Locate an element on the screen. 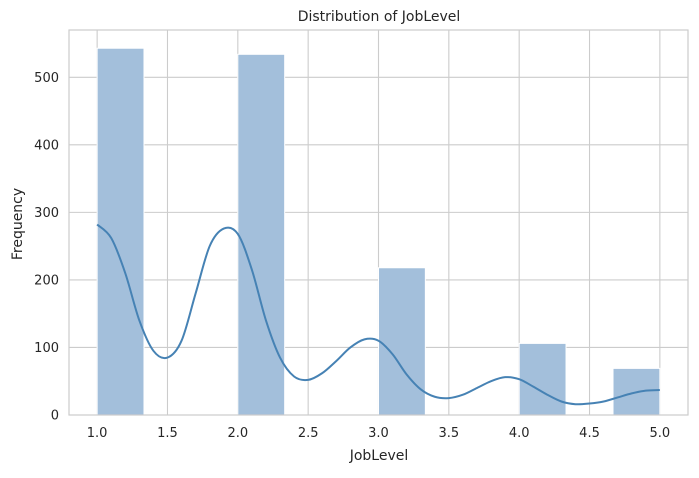 This screenshot has height=478, width=699. x-tick-label: 3.5 is located at coordinates (448, 433).